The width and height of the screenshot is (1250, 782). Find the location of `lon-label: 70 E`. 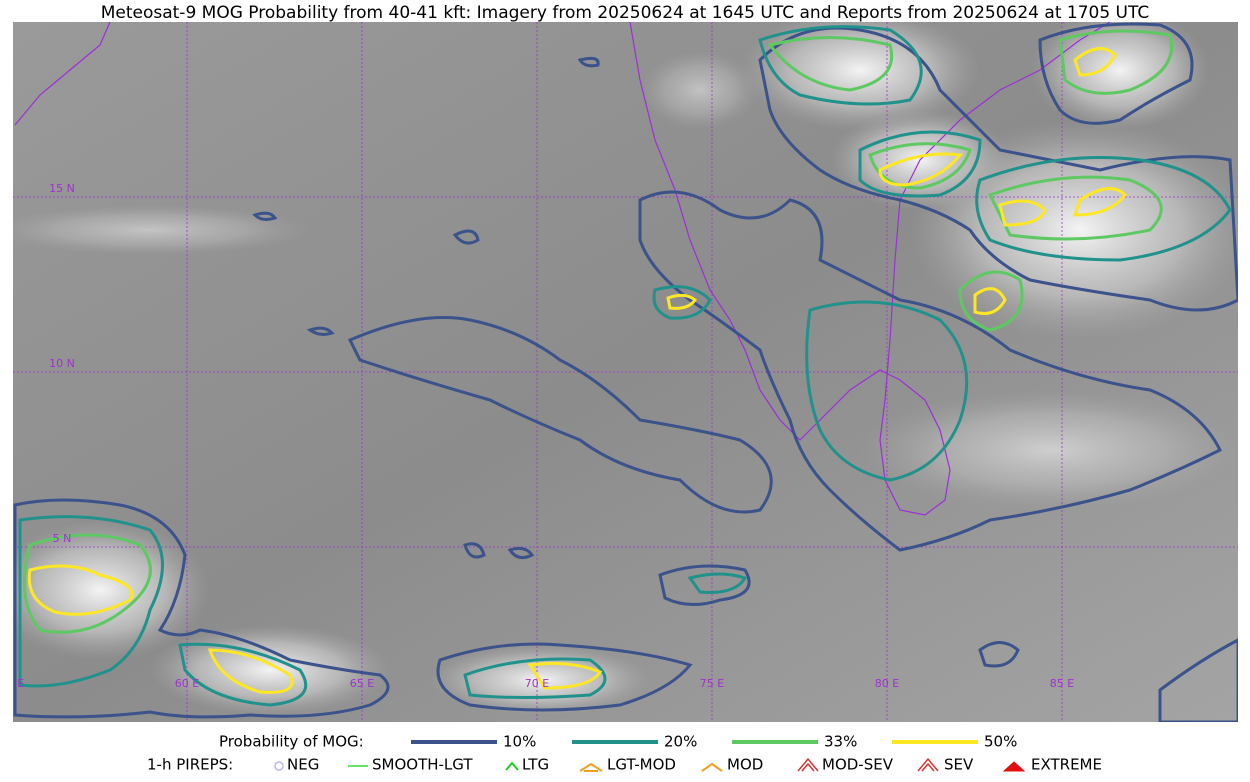

lon-label: 70 E is located at coordinates (537, 683).